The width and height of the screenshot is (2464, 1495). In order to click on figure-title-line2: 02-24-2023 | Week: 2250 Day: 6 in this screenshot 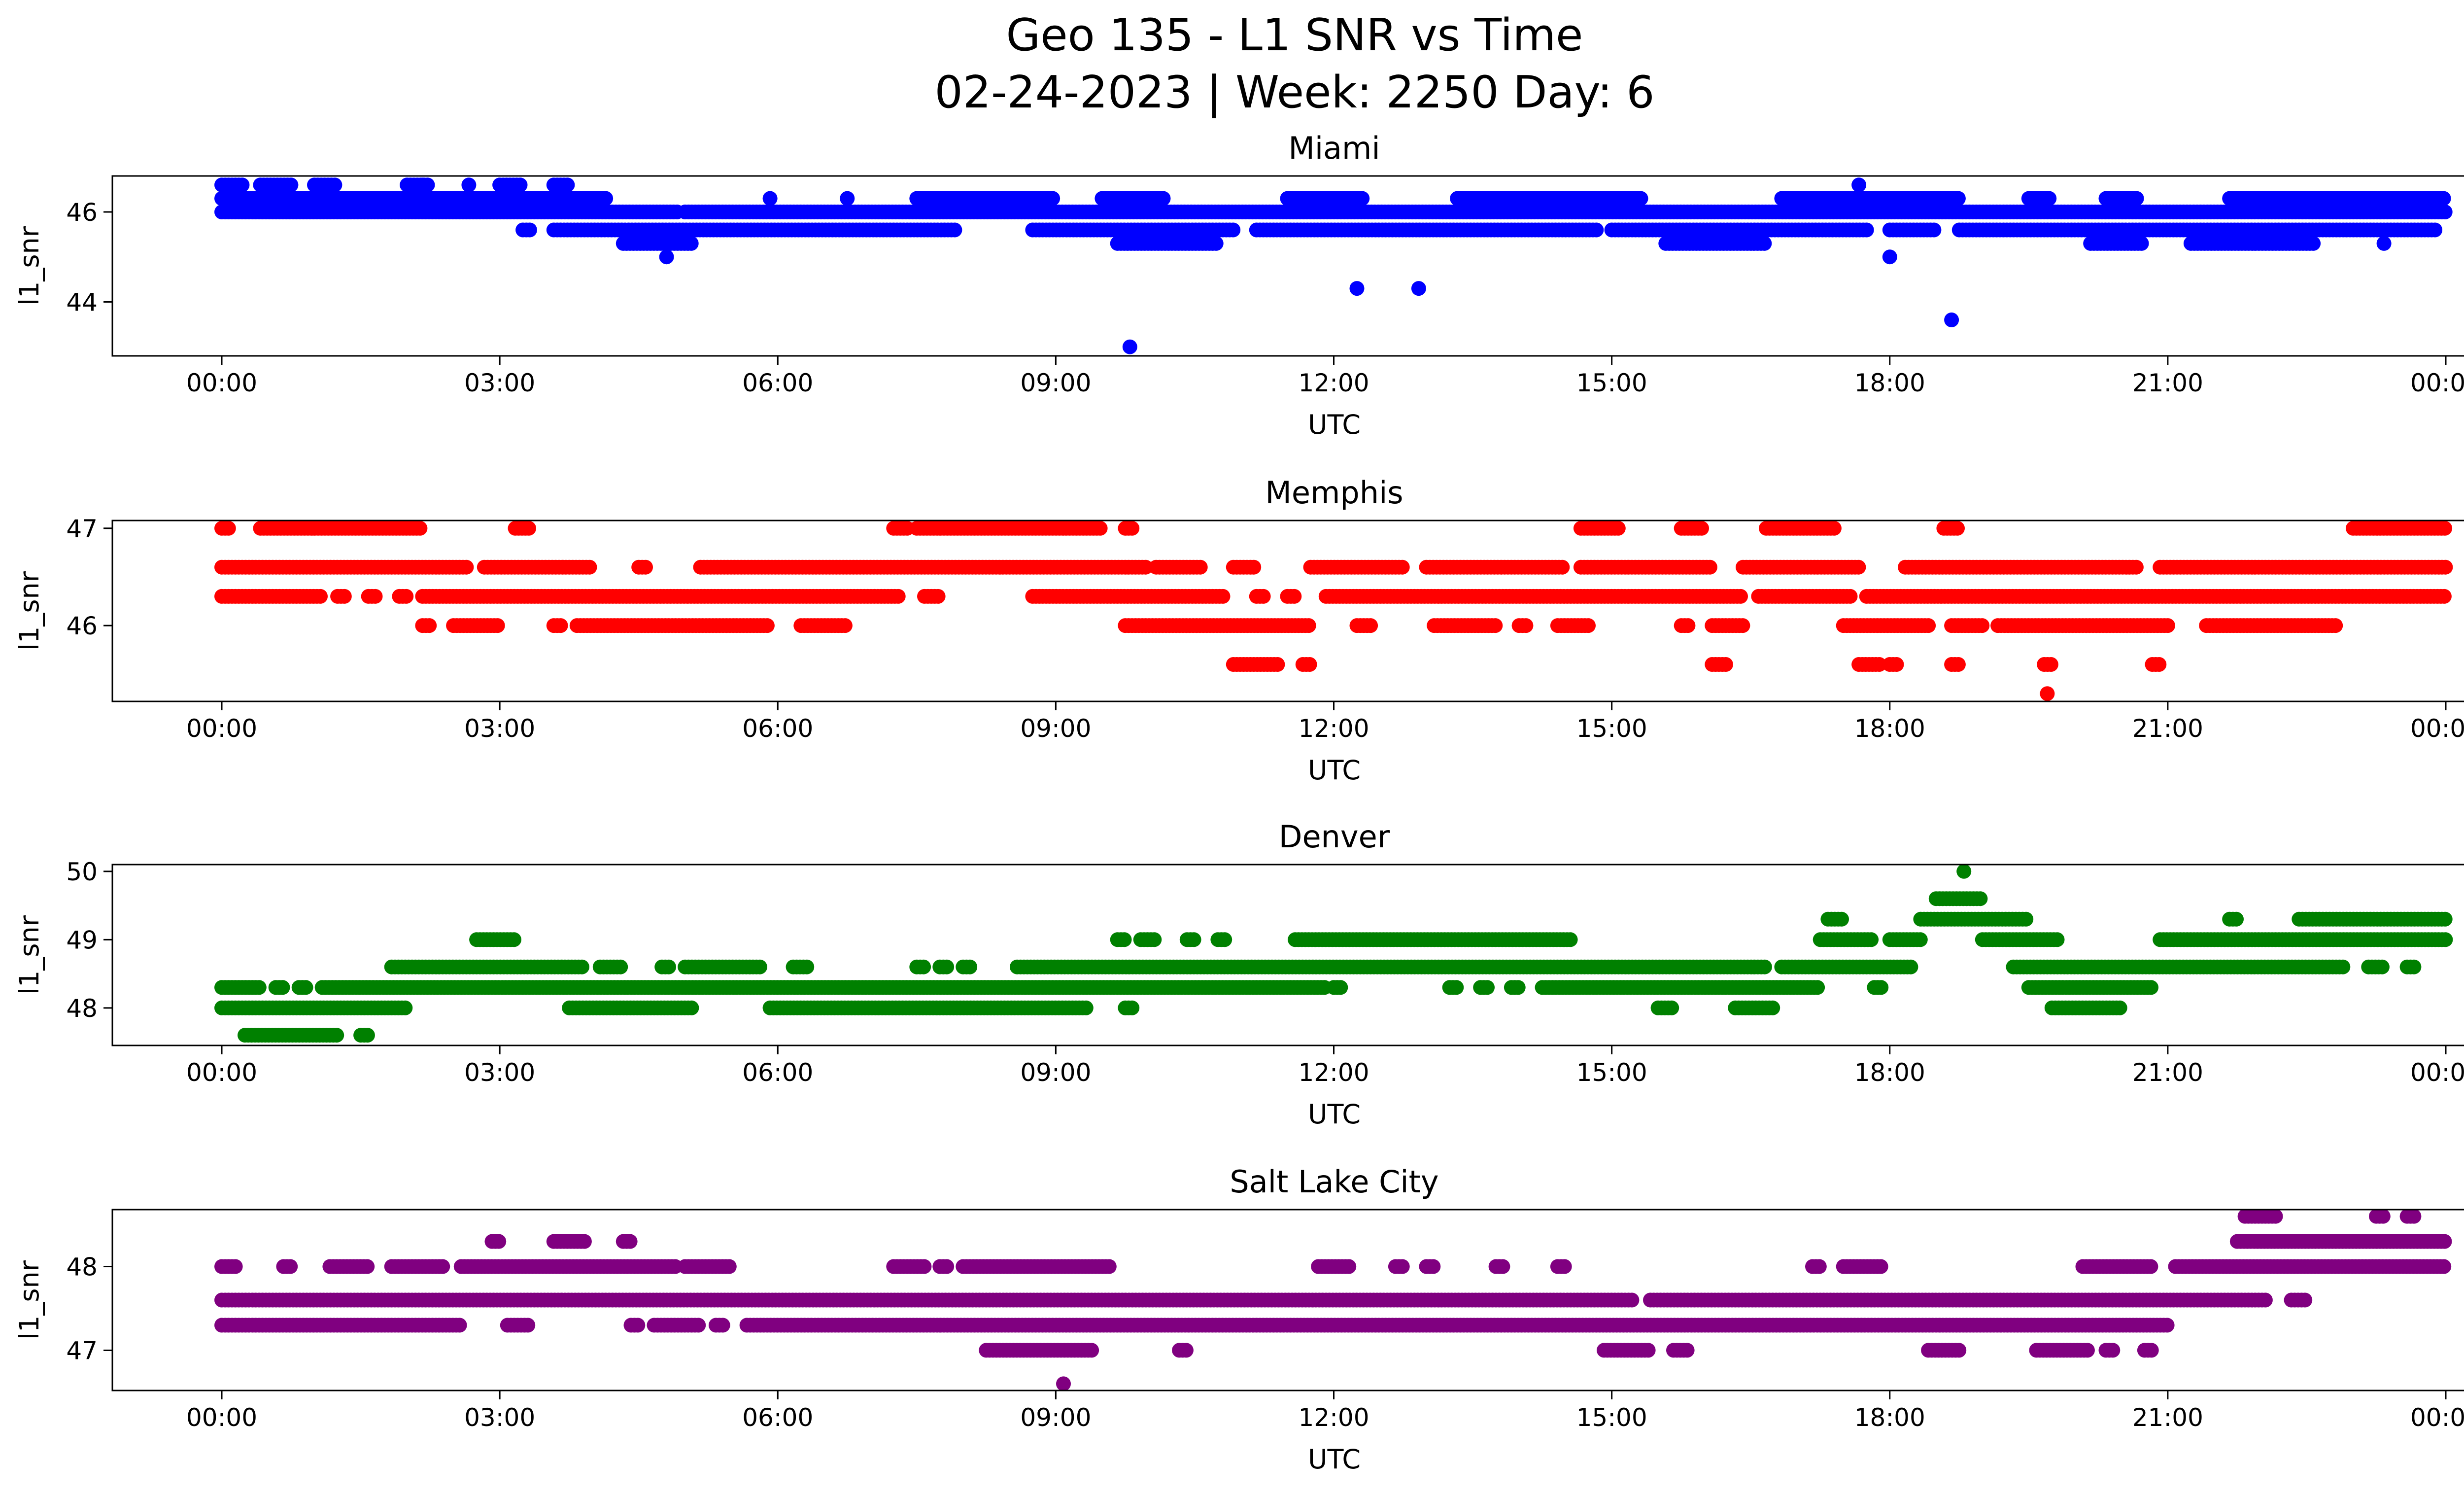, I will do `click(1294, 92)`.